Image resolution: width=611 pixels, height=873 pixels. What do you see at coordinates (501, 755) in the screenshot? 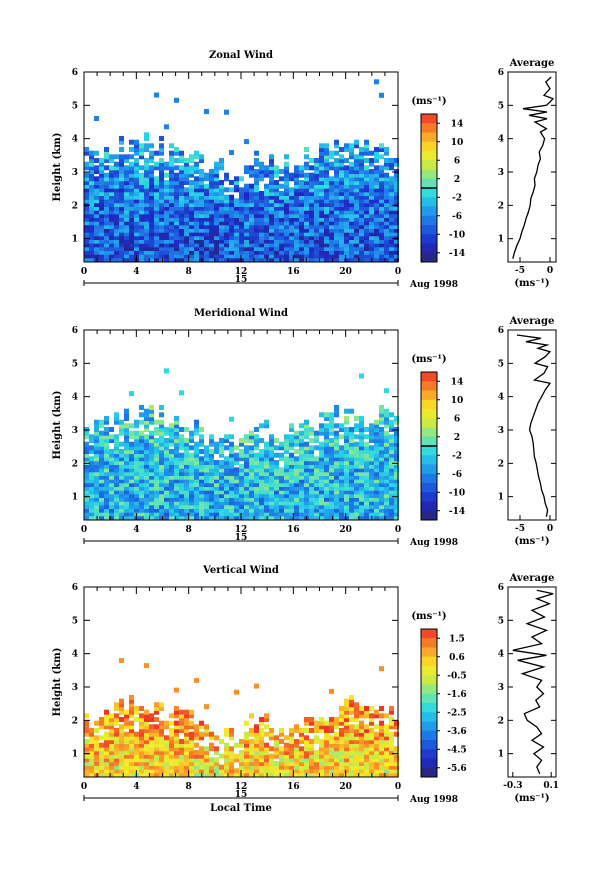
I see `profile-y-tick-label: 1` at bounding box center [501, 755].